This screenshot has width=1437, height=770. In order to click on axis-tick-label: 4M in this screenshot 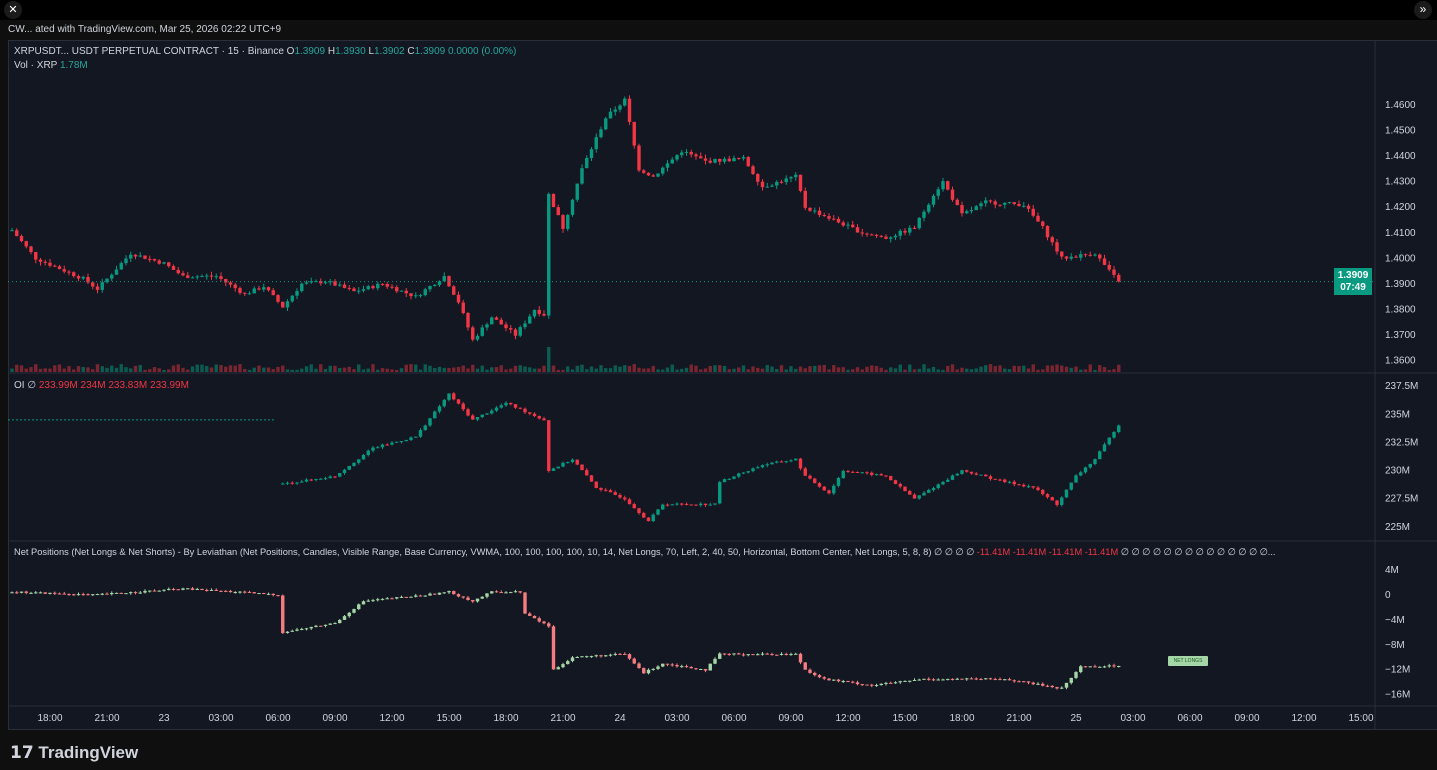, I will do `click(1392, 570)`.